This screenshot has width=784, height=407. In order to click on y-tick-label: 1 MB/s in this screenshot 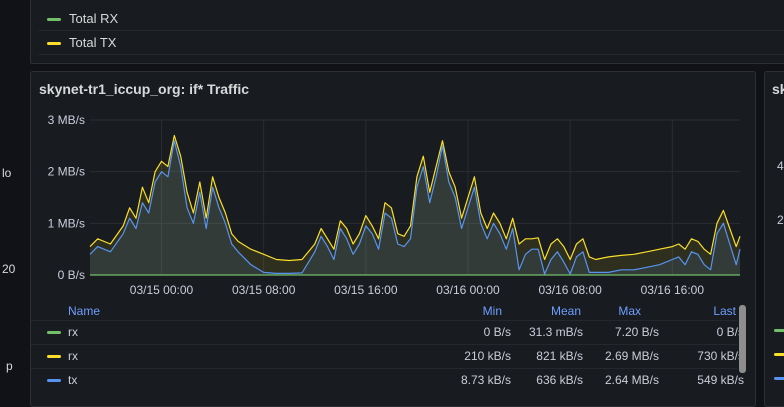, I will do `click(66, 223)`.